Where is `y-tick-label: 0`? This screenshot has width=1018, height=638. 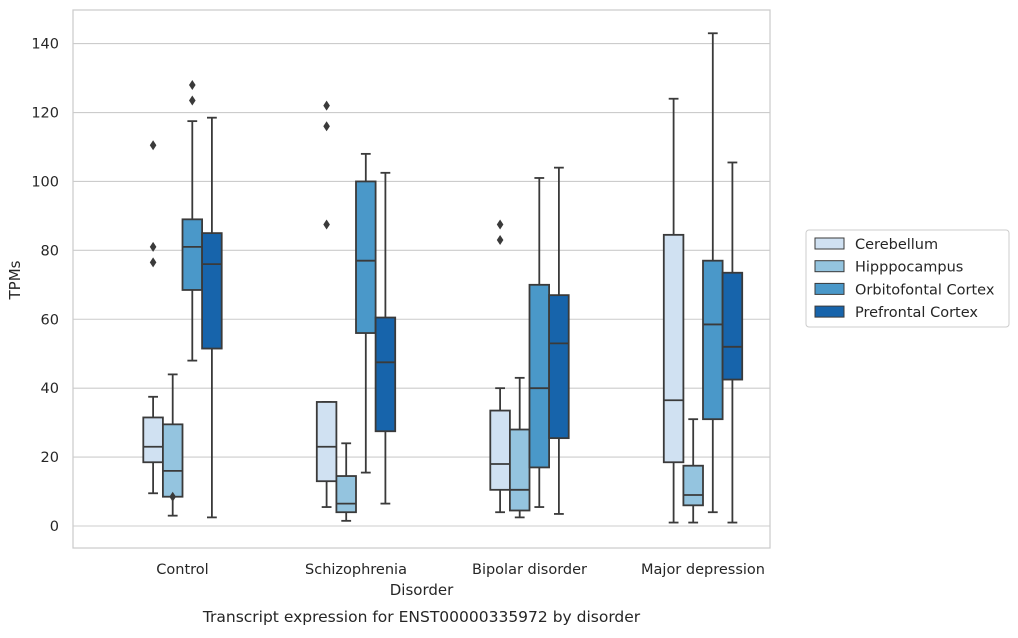
y-tick-label: 0 is located at coordinates (54, 527).